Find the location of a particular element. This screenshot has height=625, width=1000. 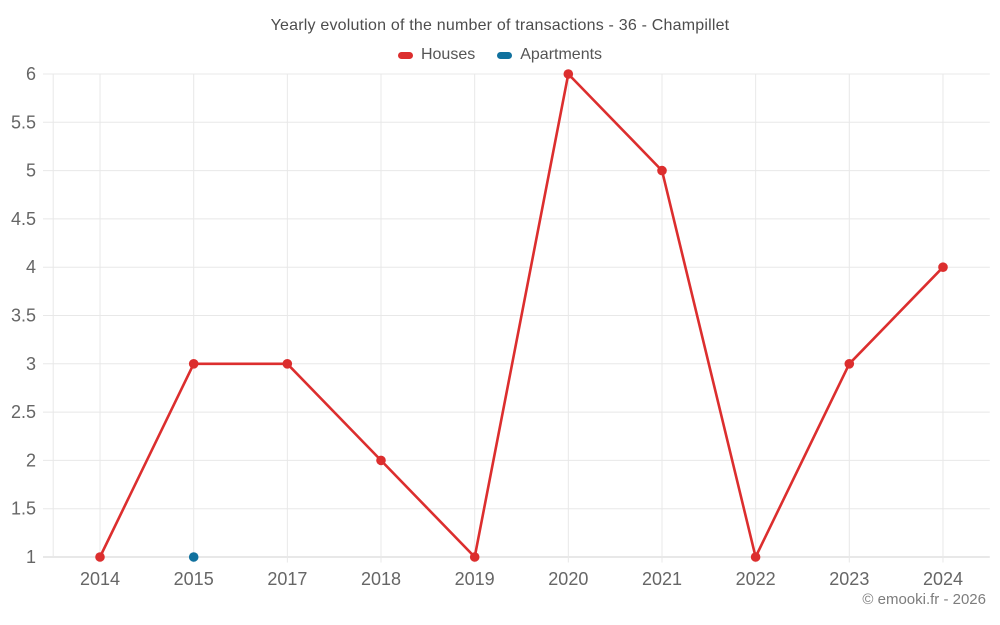

x-tick-label: 2020 is located at coordinates (568, 579).